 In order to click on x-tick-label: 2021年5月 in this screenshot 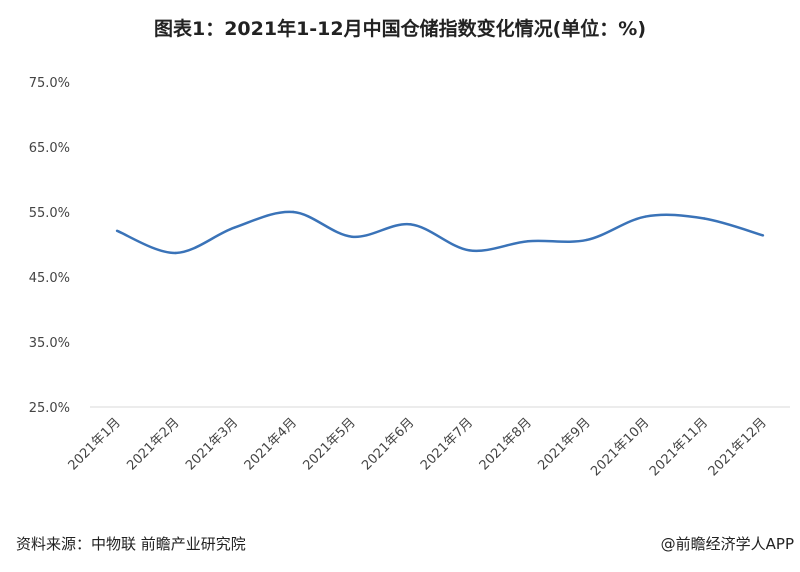, I will do `click(330, 444)`.